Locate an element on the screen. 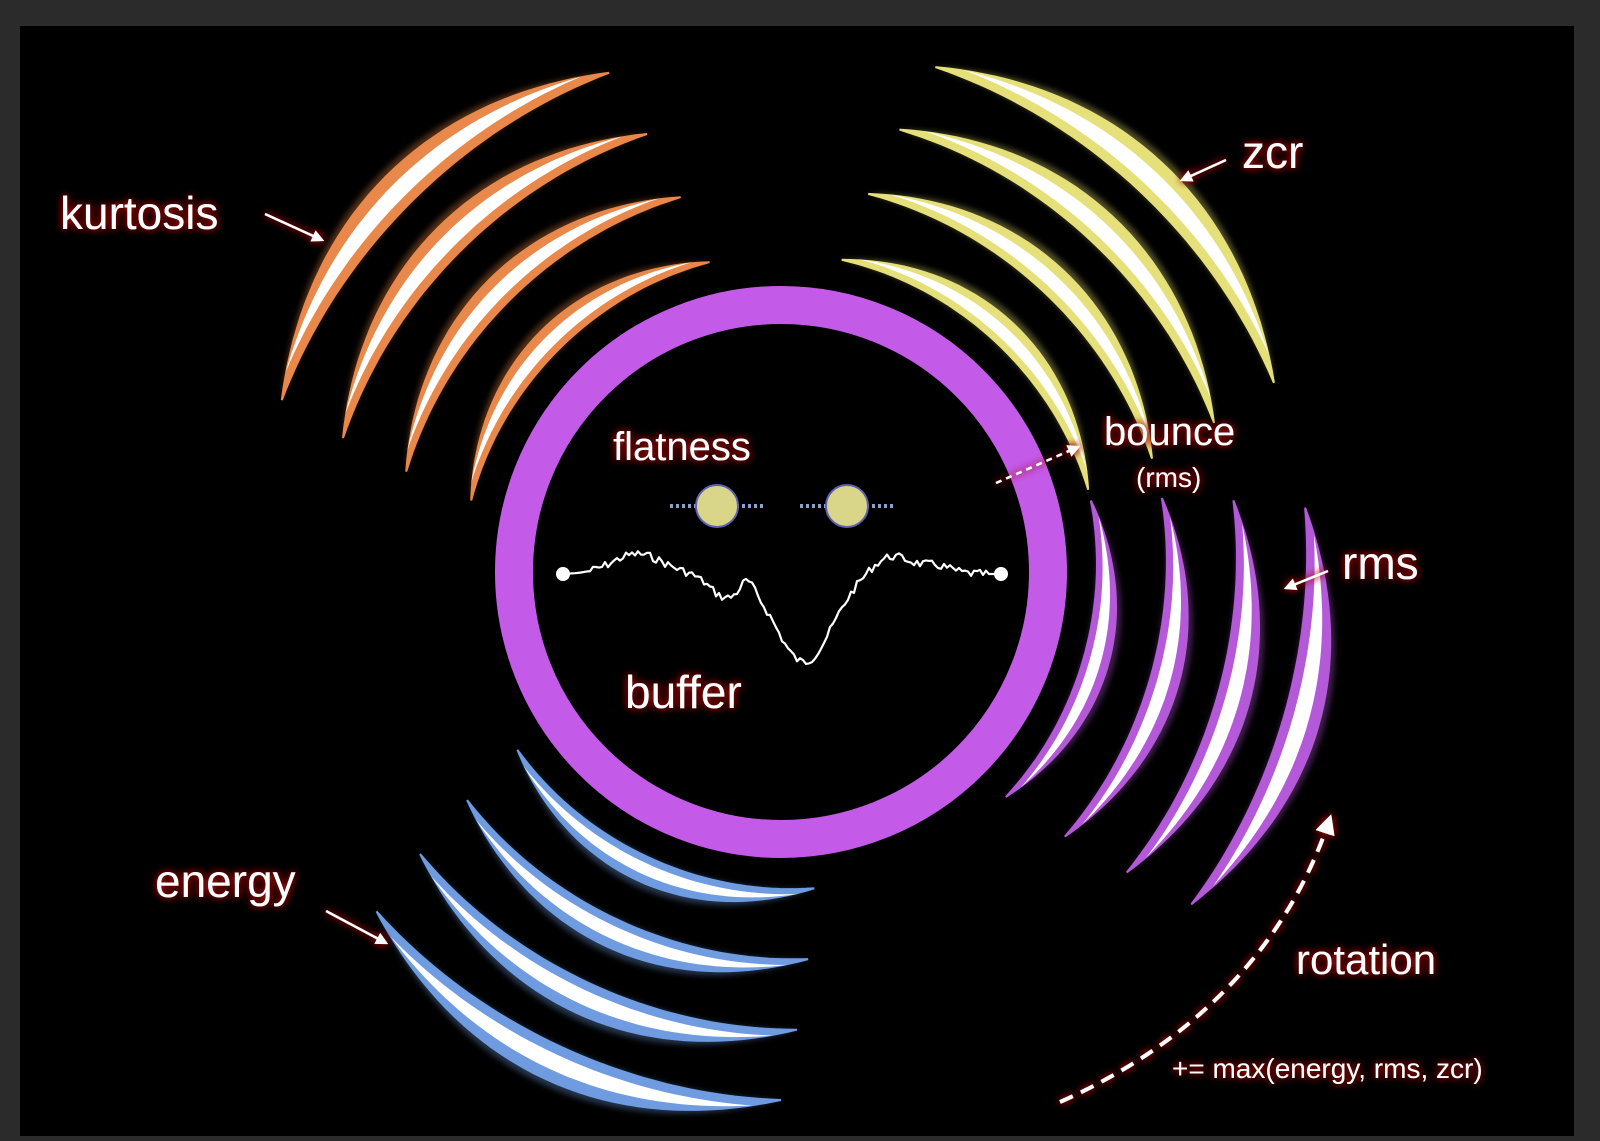 This screenshot has width=1600, height=1141. energy-crescents is located at coordinates (595, 931).